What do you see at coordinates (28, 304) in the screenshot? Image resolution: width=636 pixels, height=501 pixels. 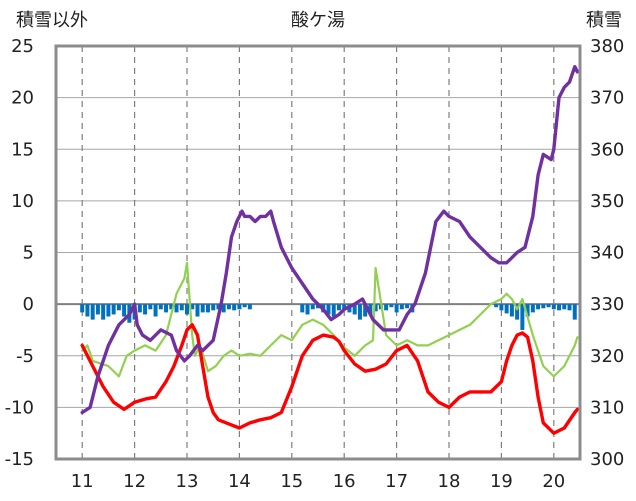 I see `y-left-tick-label: 0` at bounding box center [28, 304].